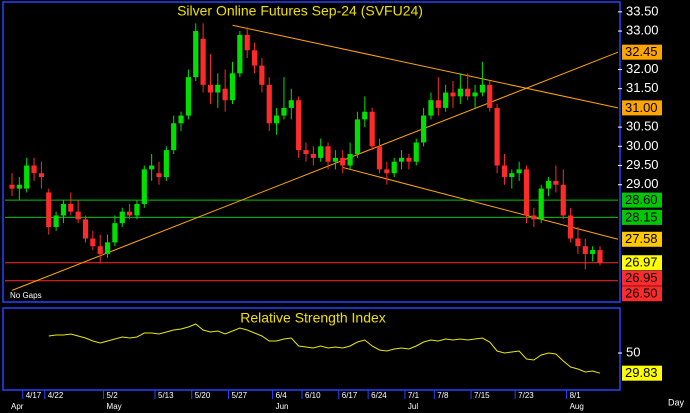 The height and width of the screenshot is (413, 690). What do you see at coordinates (313, 395) in the screenshot?
I see `x-tick-label: 6/10` at bounding box center [313, 395].